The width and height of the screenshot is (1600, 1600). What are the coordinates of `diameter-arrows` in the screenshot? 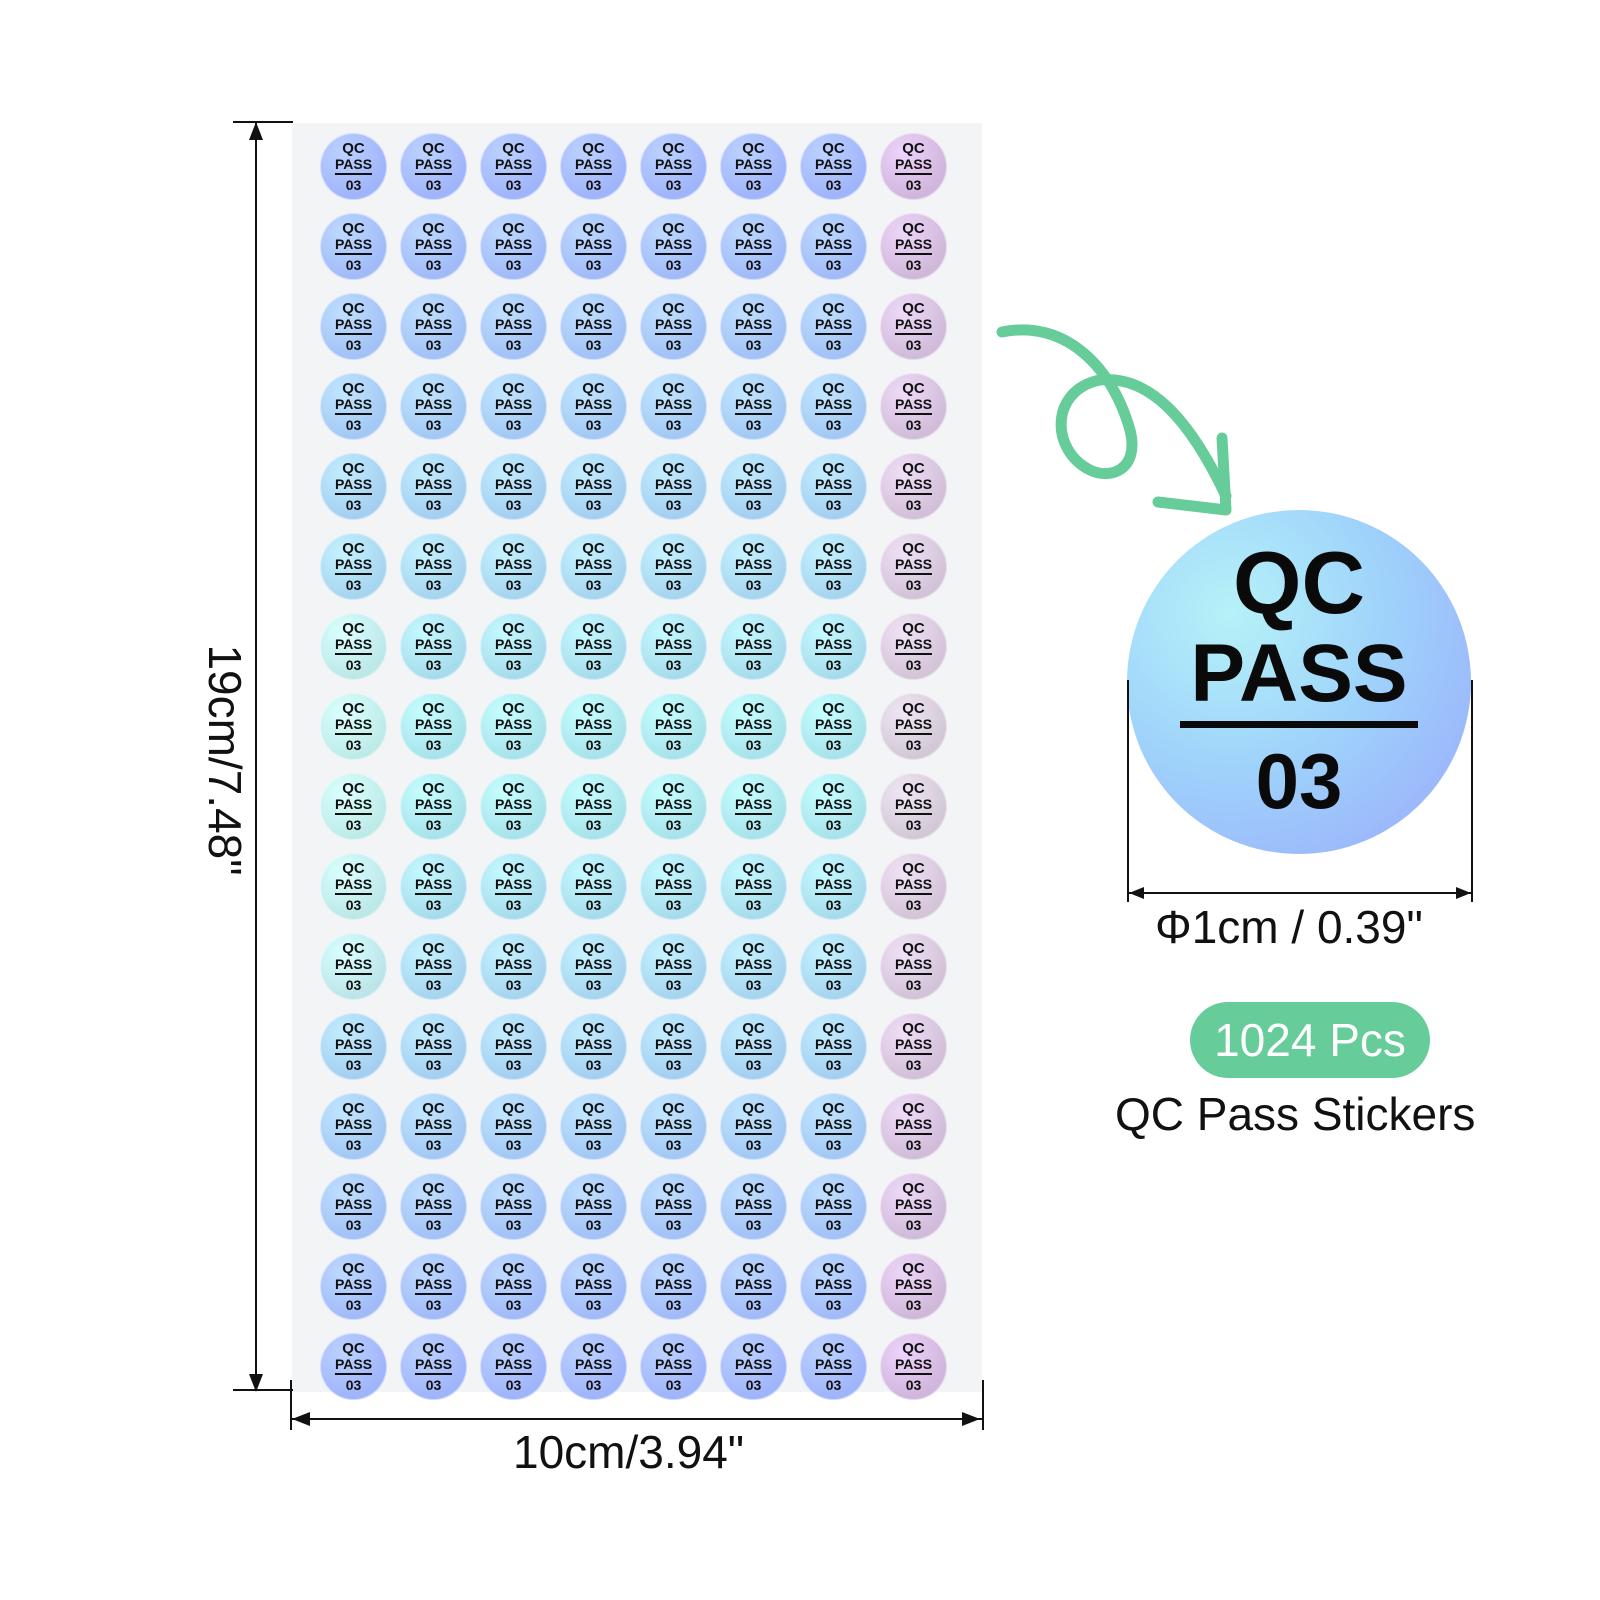 It's located at (1300, 893).